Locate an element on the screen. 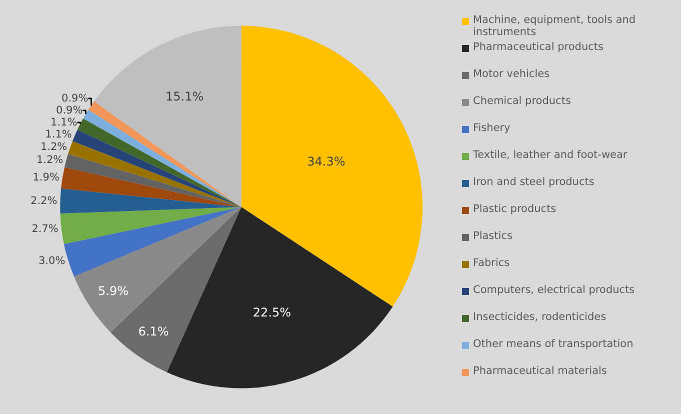  data-label: 2.2% is located at coordinates (44, 201).